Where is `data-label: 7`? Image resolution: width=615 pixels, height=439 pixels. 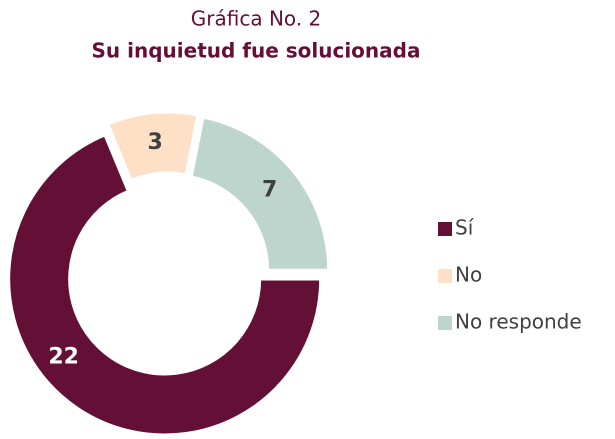 data-label: 7 is located at coordinates (269, 190).